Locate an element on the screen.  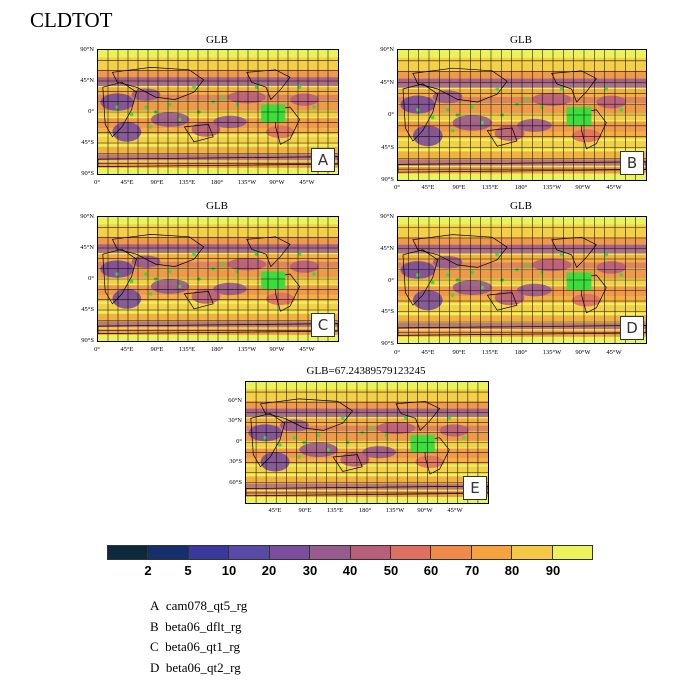
y-tick-label: 30°S is located at coordinates (235, 461).